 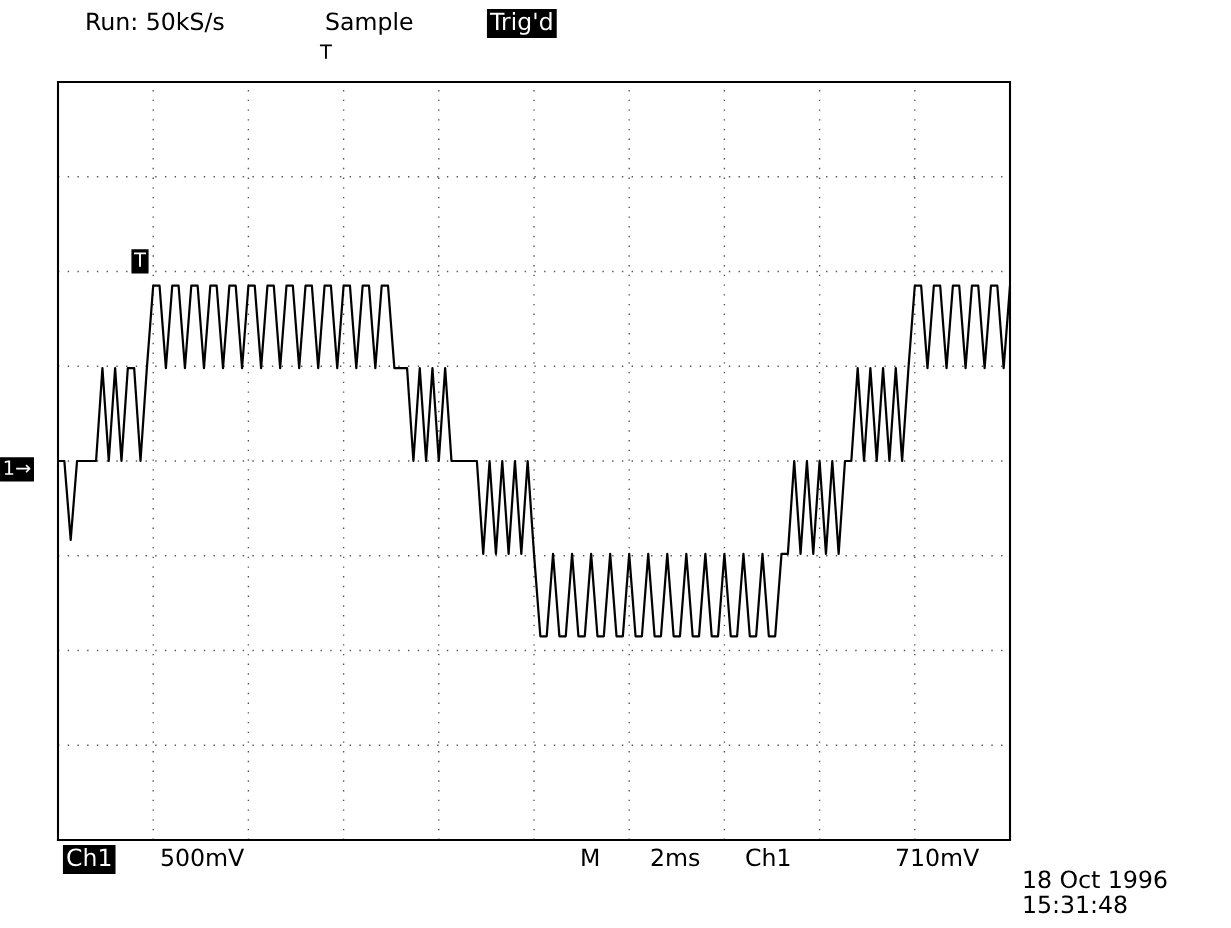 What do you see at coordinates (17, 467) in the screenshot?
I see `text: 1→` at bounding box center [17, 467].